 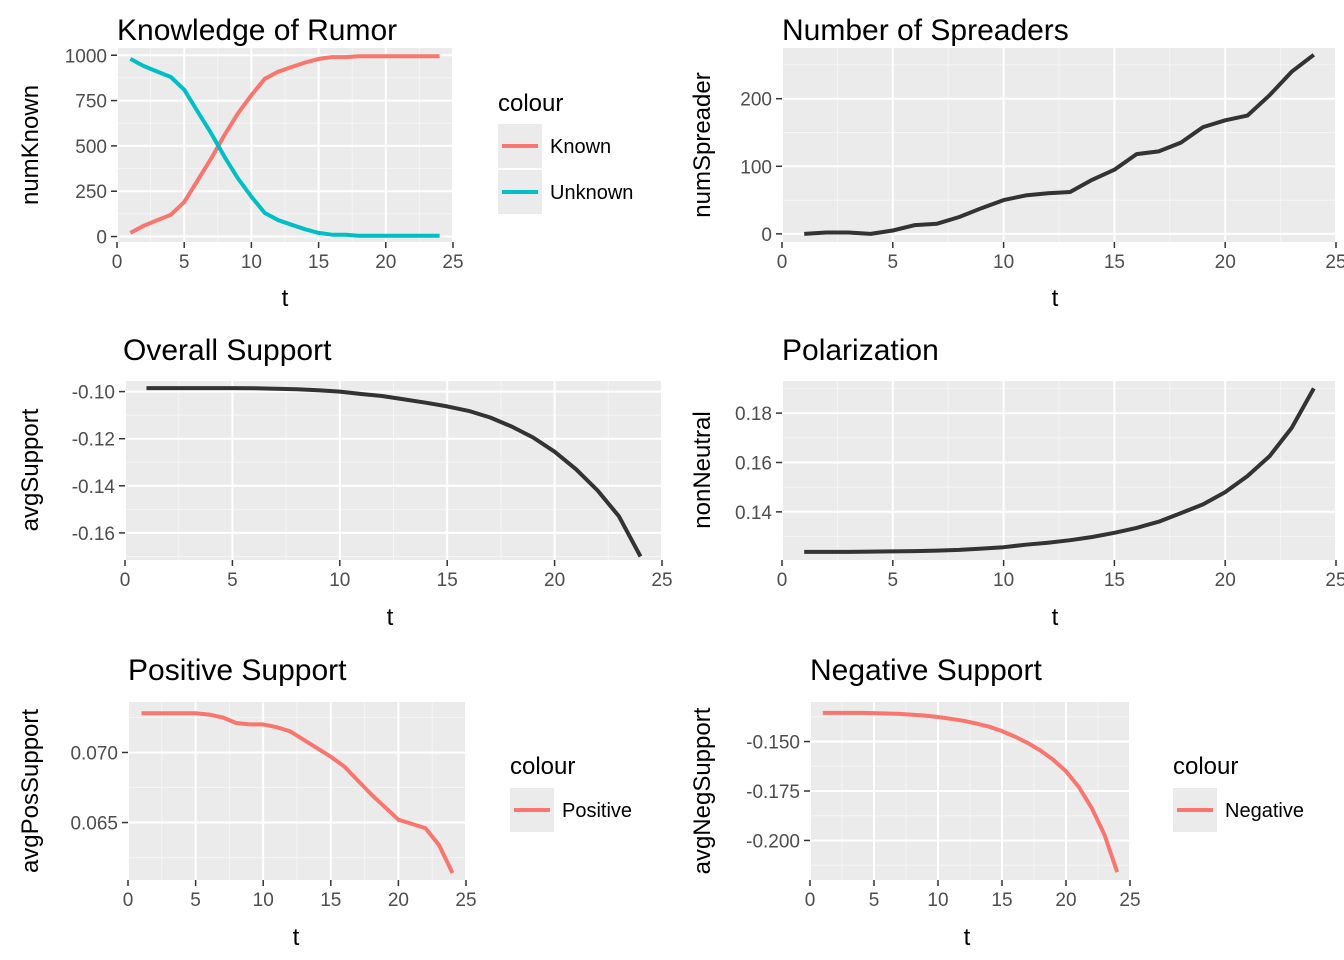 What do you see at coordinates (702, 469) in the screenshot?
I see `y-axis-title: nonNeutral` at bounding box center [702, 469].